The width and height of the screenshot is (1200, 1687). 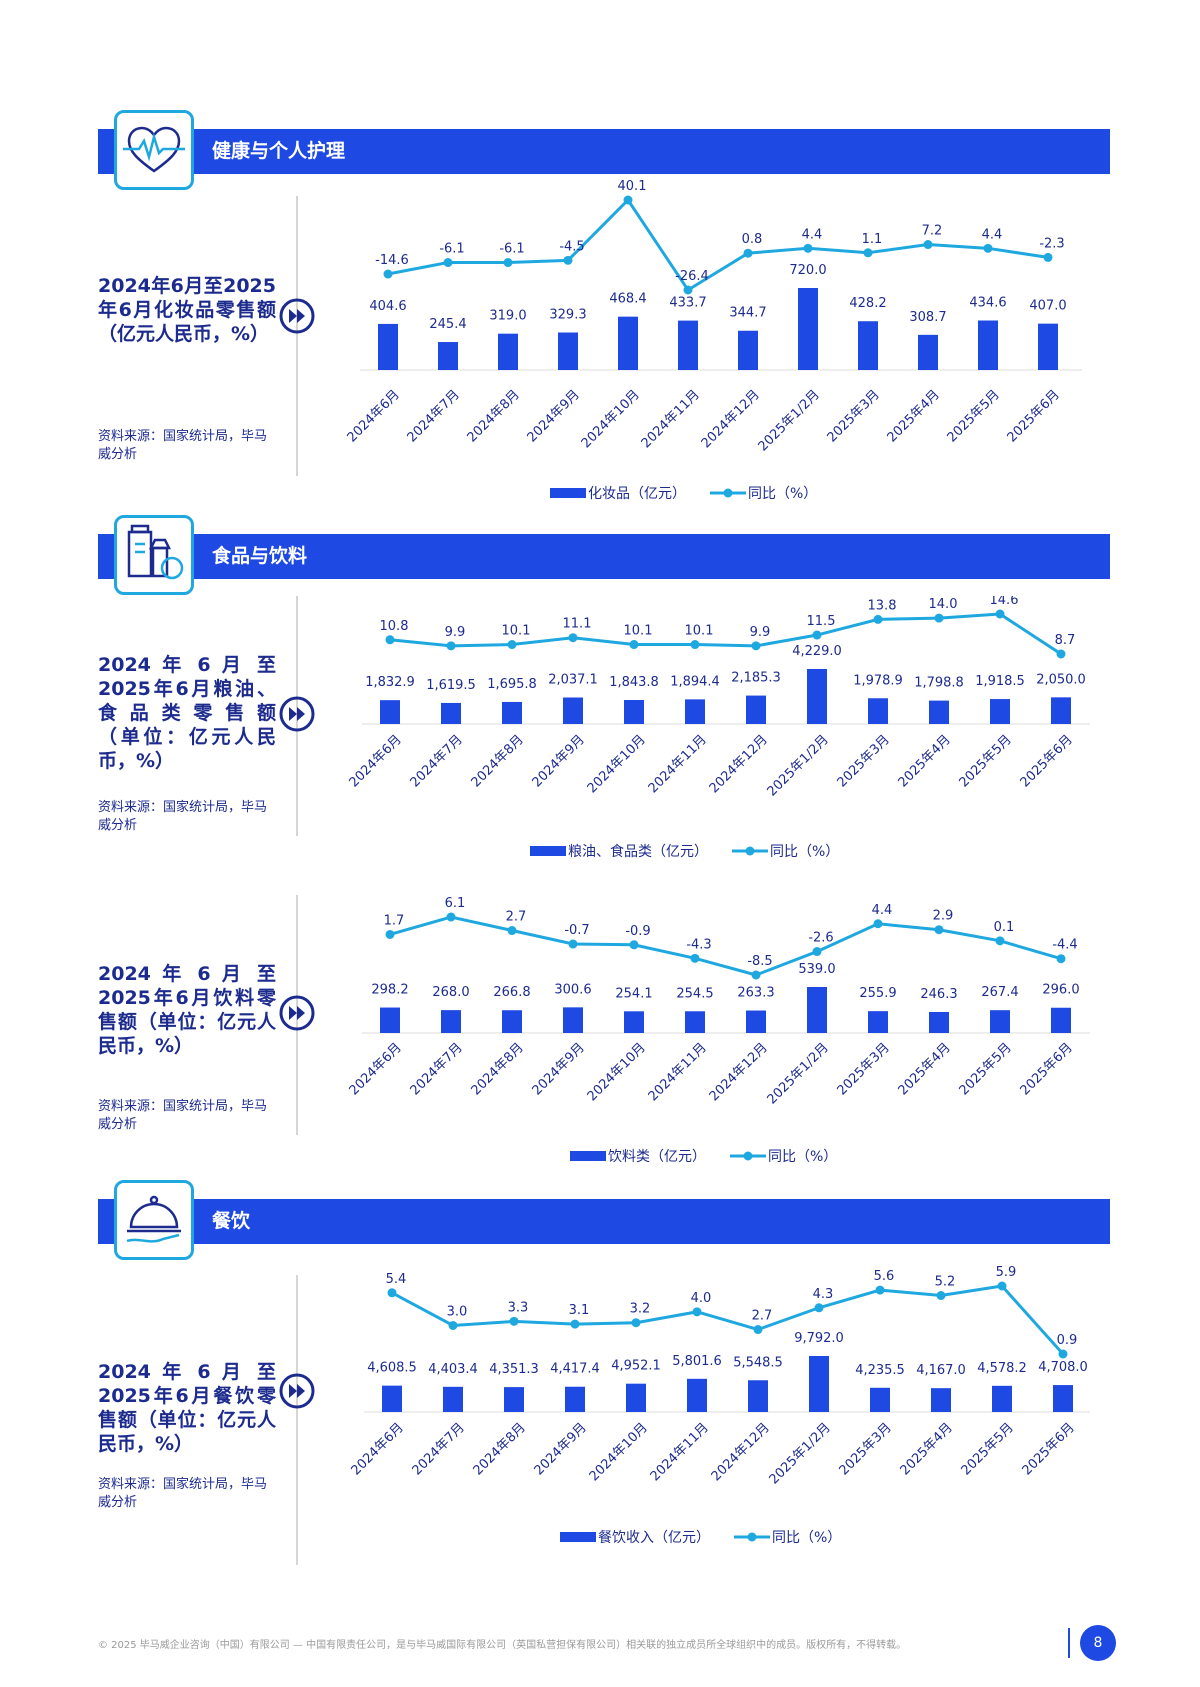 I want to click on yoy-value-label: -4.3, so click(x=698, y=944).